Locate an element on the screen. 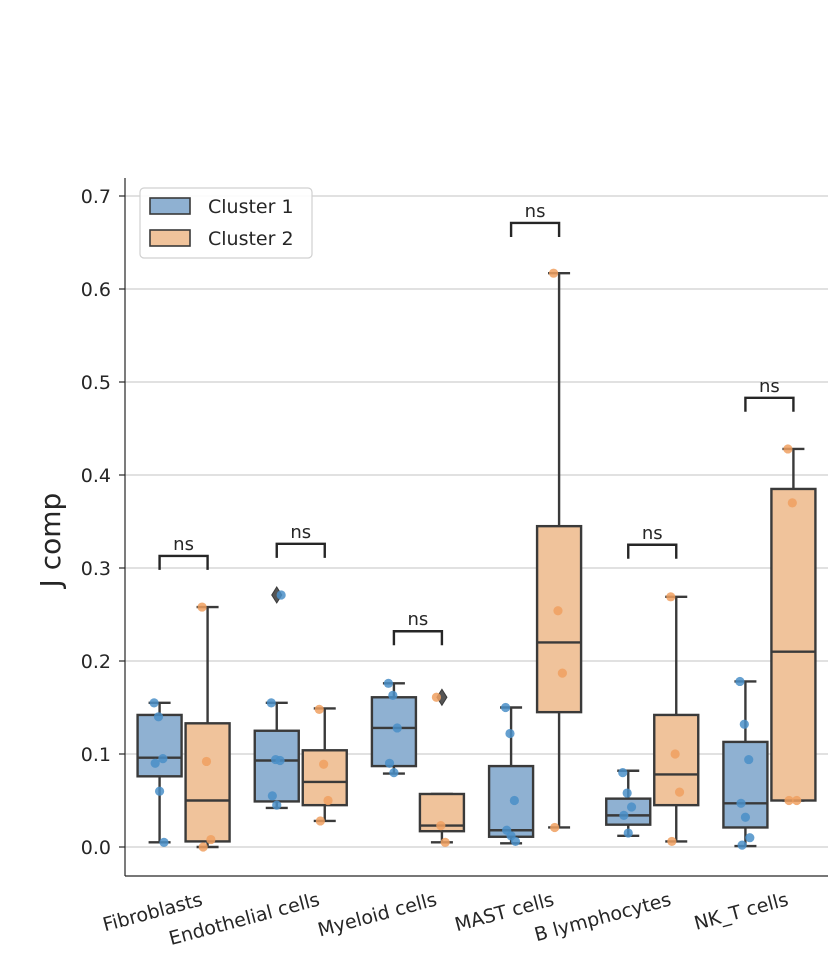 Image resolution: width=830 pixels, height=958 pixels. y-tick-label: 0.4 is located at coordinates (96, 476).